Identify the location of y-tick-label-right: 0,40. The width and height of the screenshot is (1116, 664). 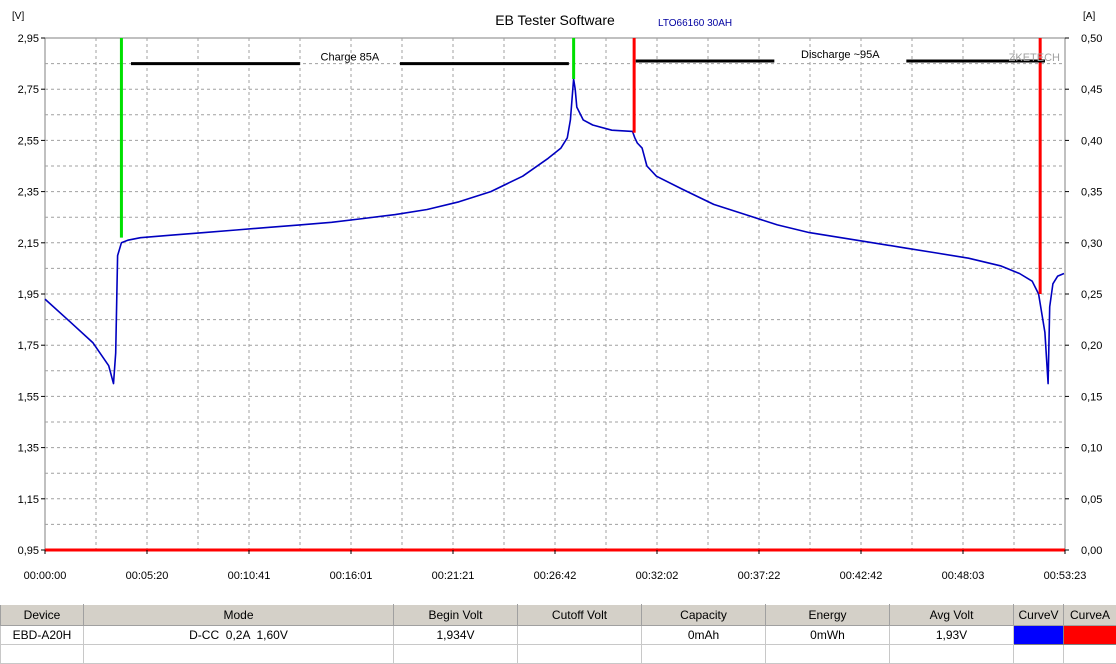
(1091, 141).